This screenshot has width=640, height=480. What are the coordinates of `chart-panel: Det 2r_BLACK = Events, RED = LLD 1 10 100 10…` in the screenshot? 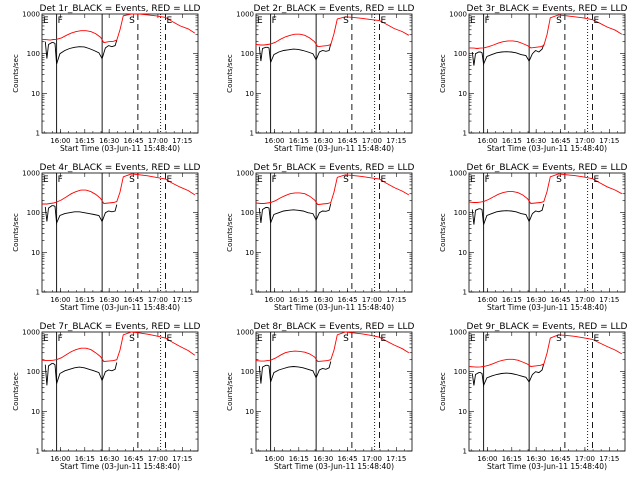 It's located at (320, 78).